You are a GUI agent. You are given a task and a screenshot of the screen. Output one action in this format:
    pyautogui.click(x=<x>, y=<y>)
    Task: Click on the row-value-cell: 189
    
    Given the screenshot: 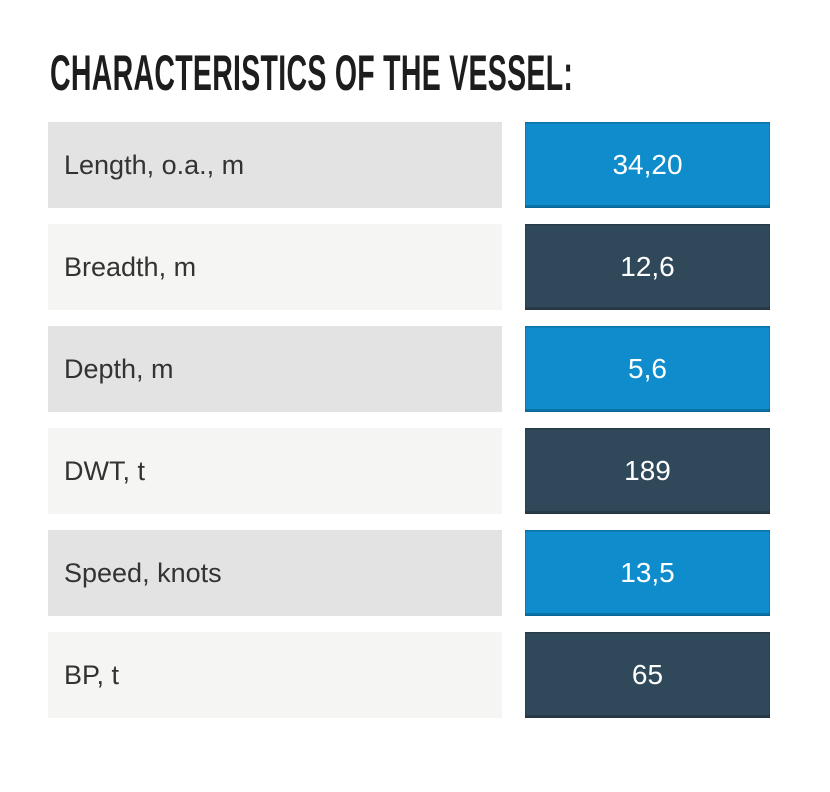 What is the action you would take?
    pyautogui.click(x=647, y=471)
    